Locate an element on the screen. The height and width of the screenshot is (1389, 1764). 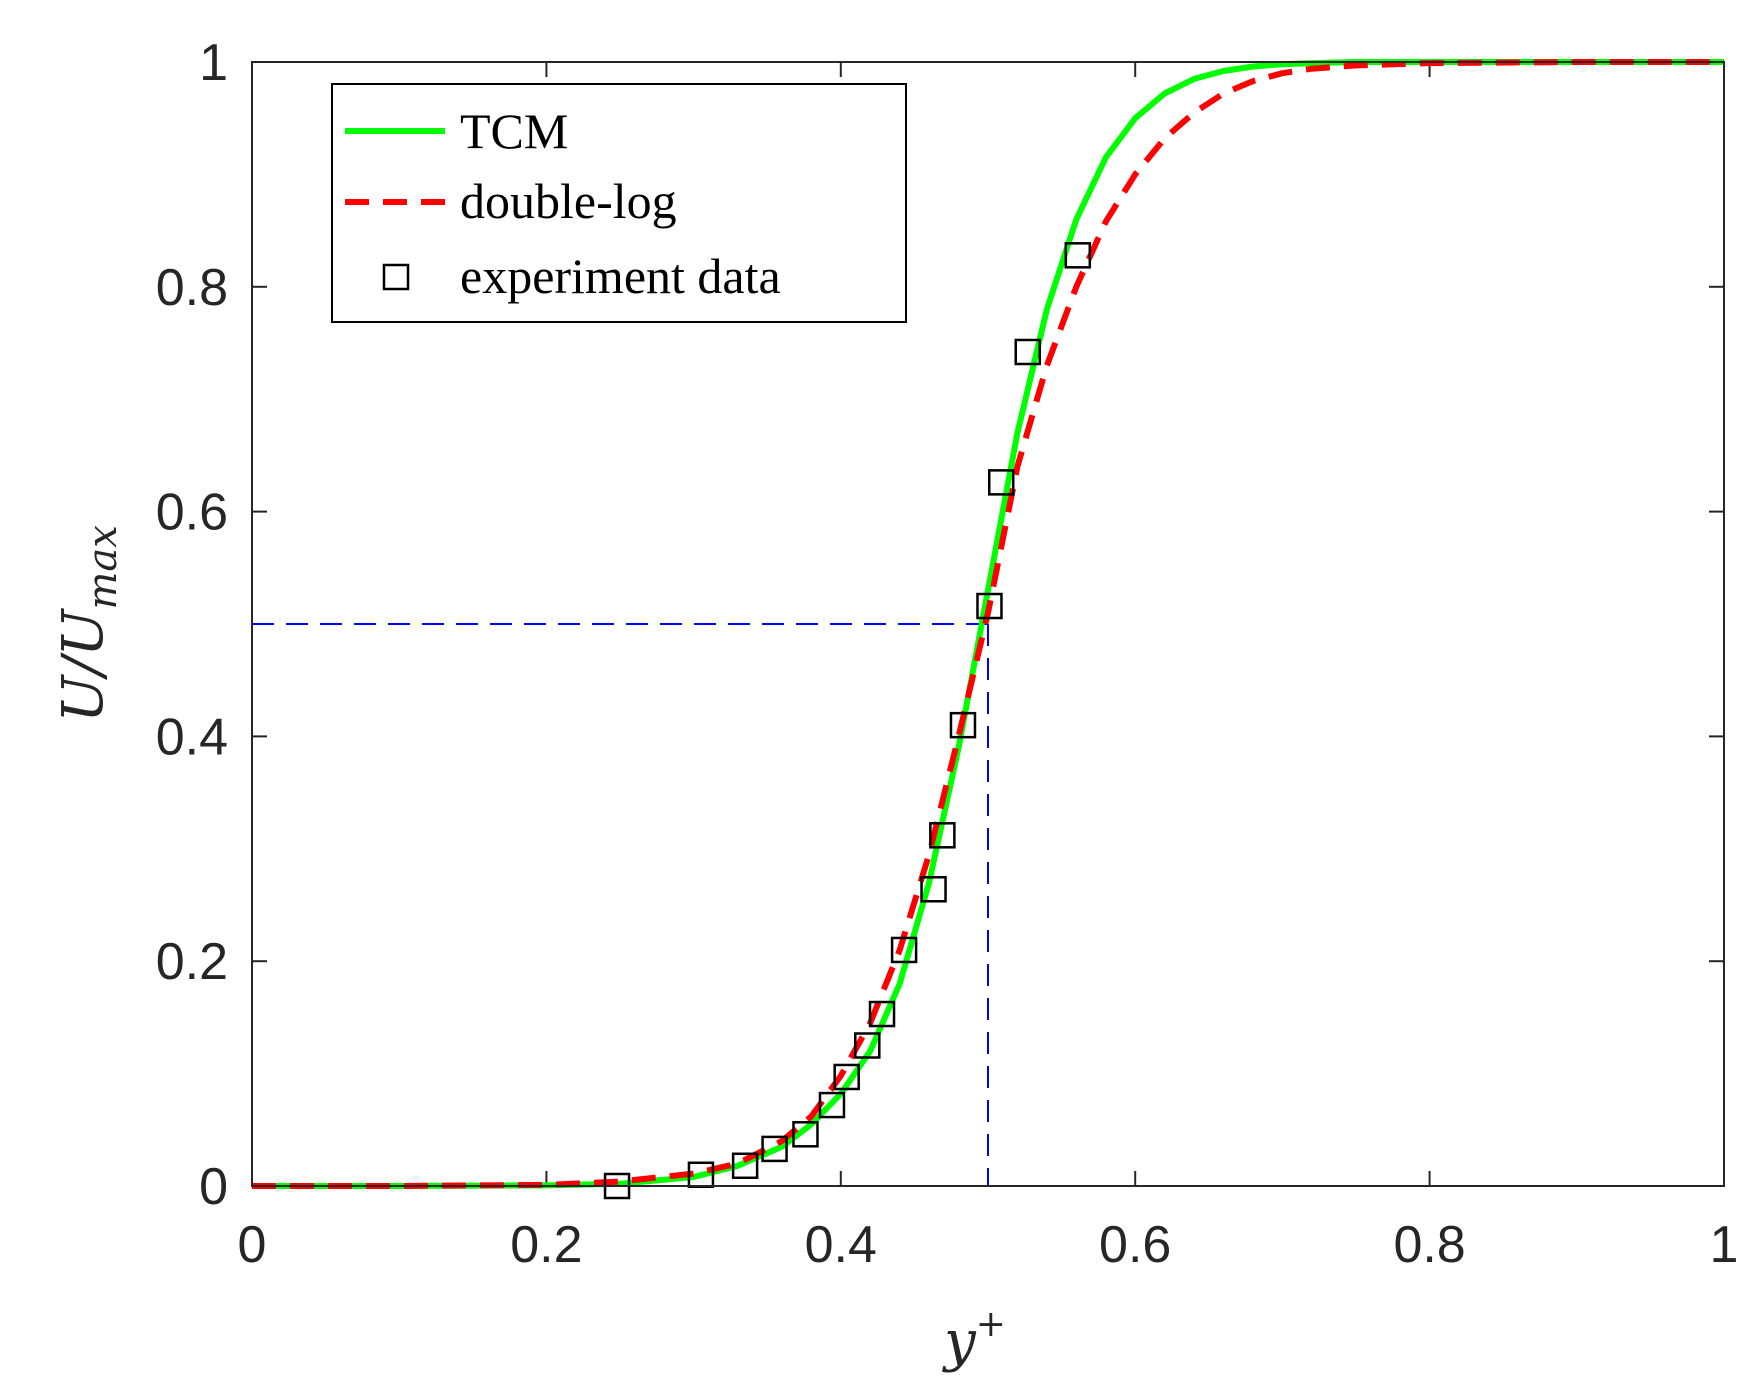
x-tick-label: 0.8 is located at coordinates (1429, 1245).